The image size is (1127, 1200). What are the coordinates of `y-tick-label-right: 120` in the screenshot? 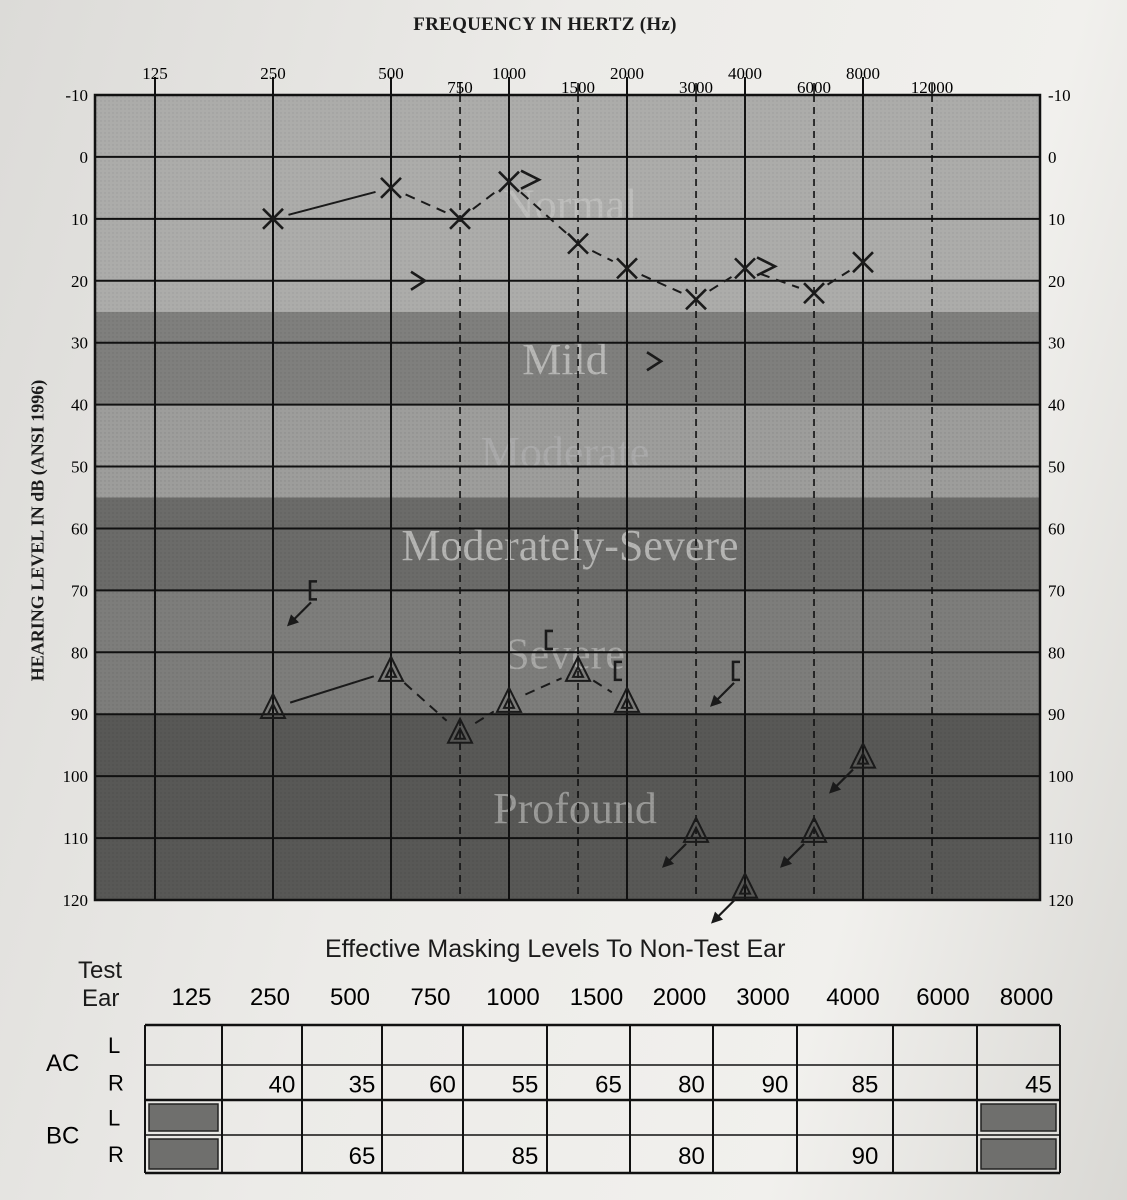 It's located at (1061, 900).